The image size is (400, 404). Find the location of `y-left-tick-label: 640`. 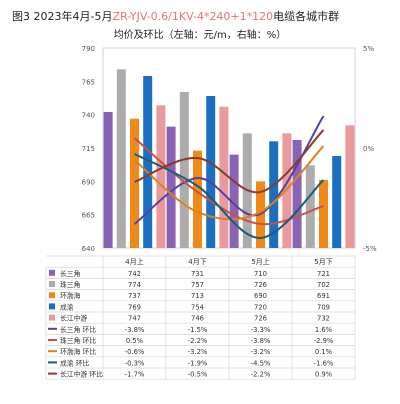

y-left-tick-label: 640 is located at coordinates (88, 249).